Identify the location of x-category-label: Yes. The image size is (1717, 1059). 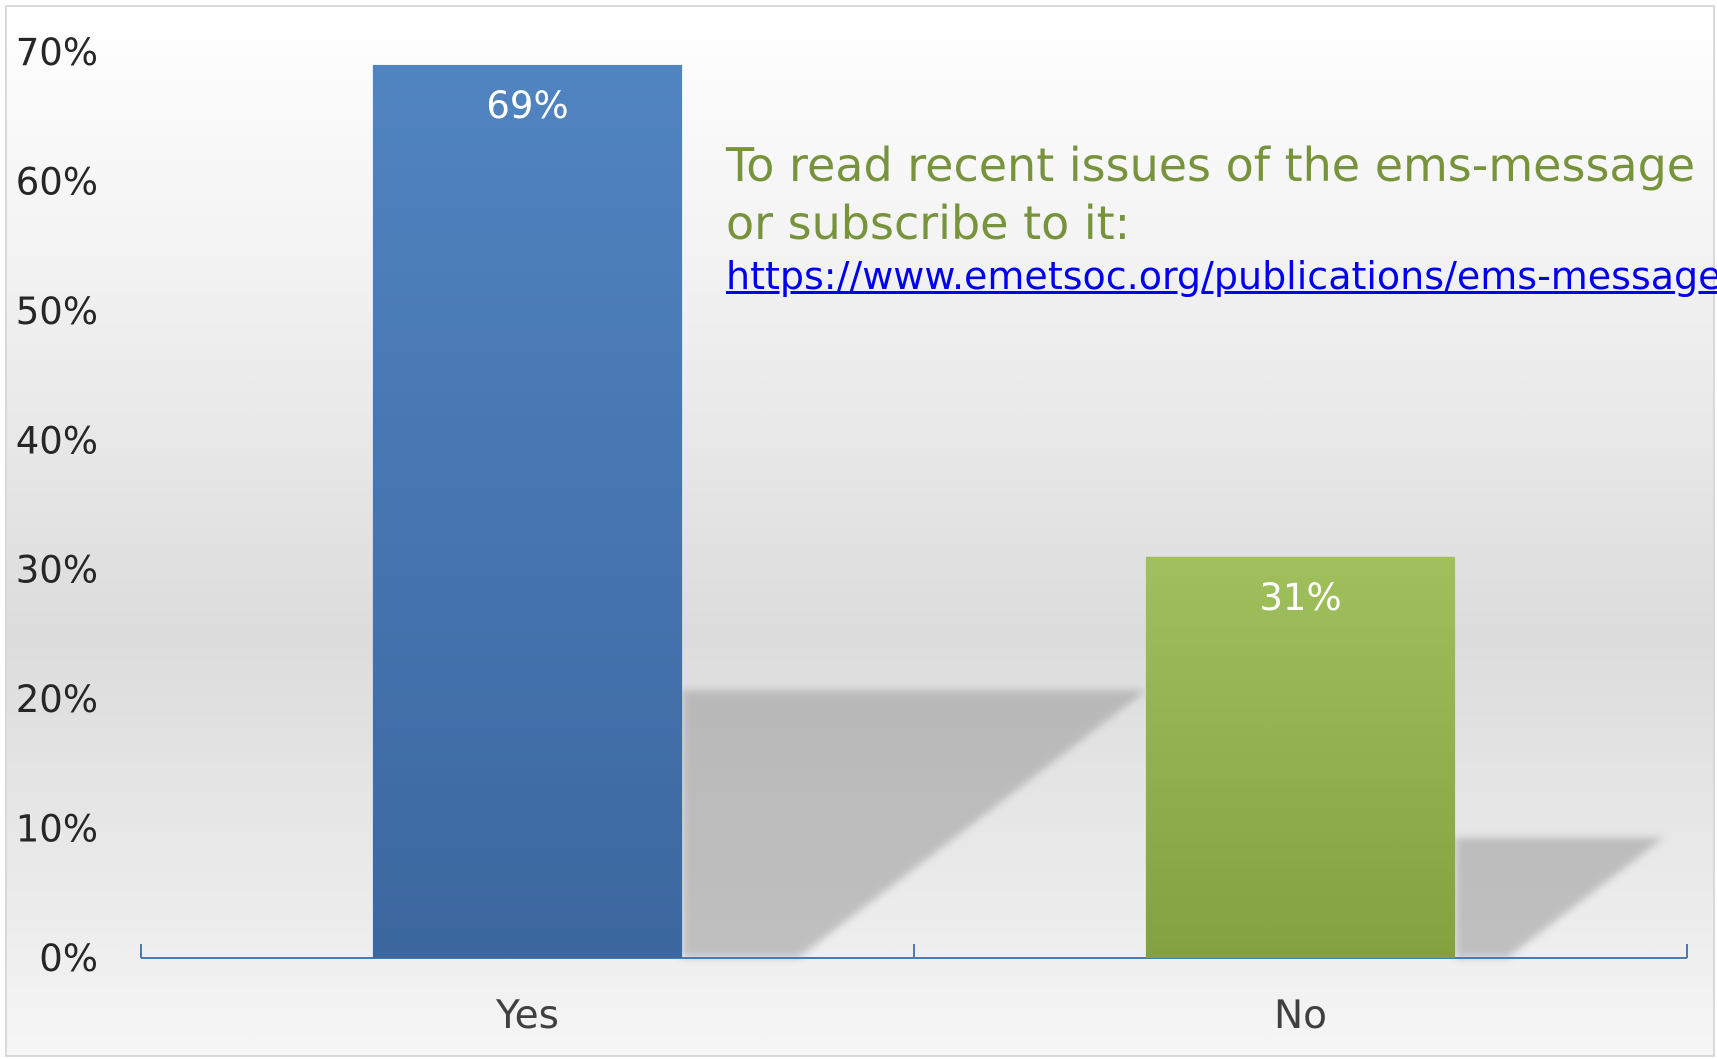
(527, 1015).